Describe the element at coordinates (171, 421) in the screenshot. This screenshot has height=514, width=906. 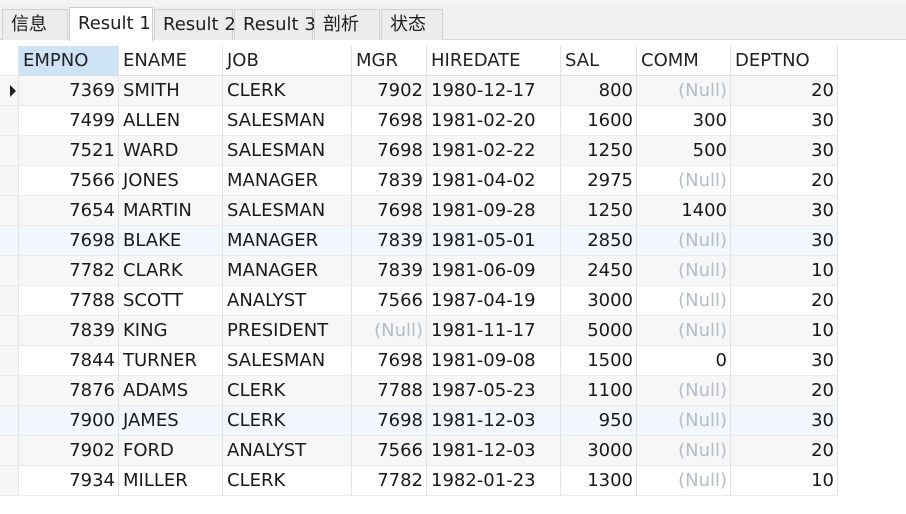
I see `cell-ename: JAMES` at that location.